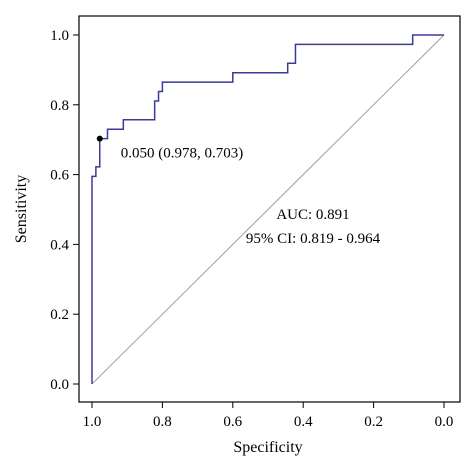  What do you see at coordinates (312, 215) in the screenshot?
I see `auc-label: AUC: 0.891` at bounding box center [312, 215].